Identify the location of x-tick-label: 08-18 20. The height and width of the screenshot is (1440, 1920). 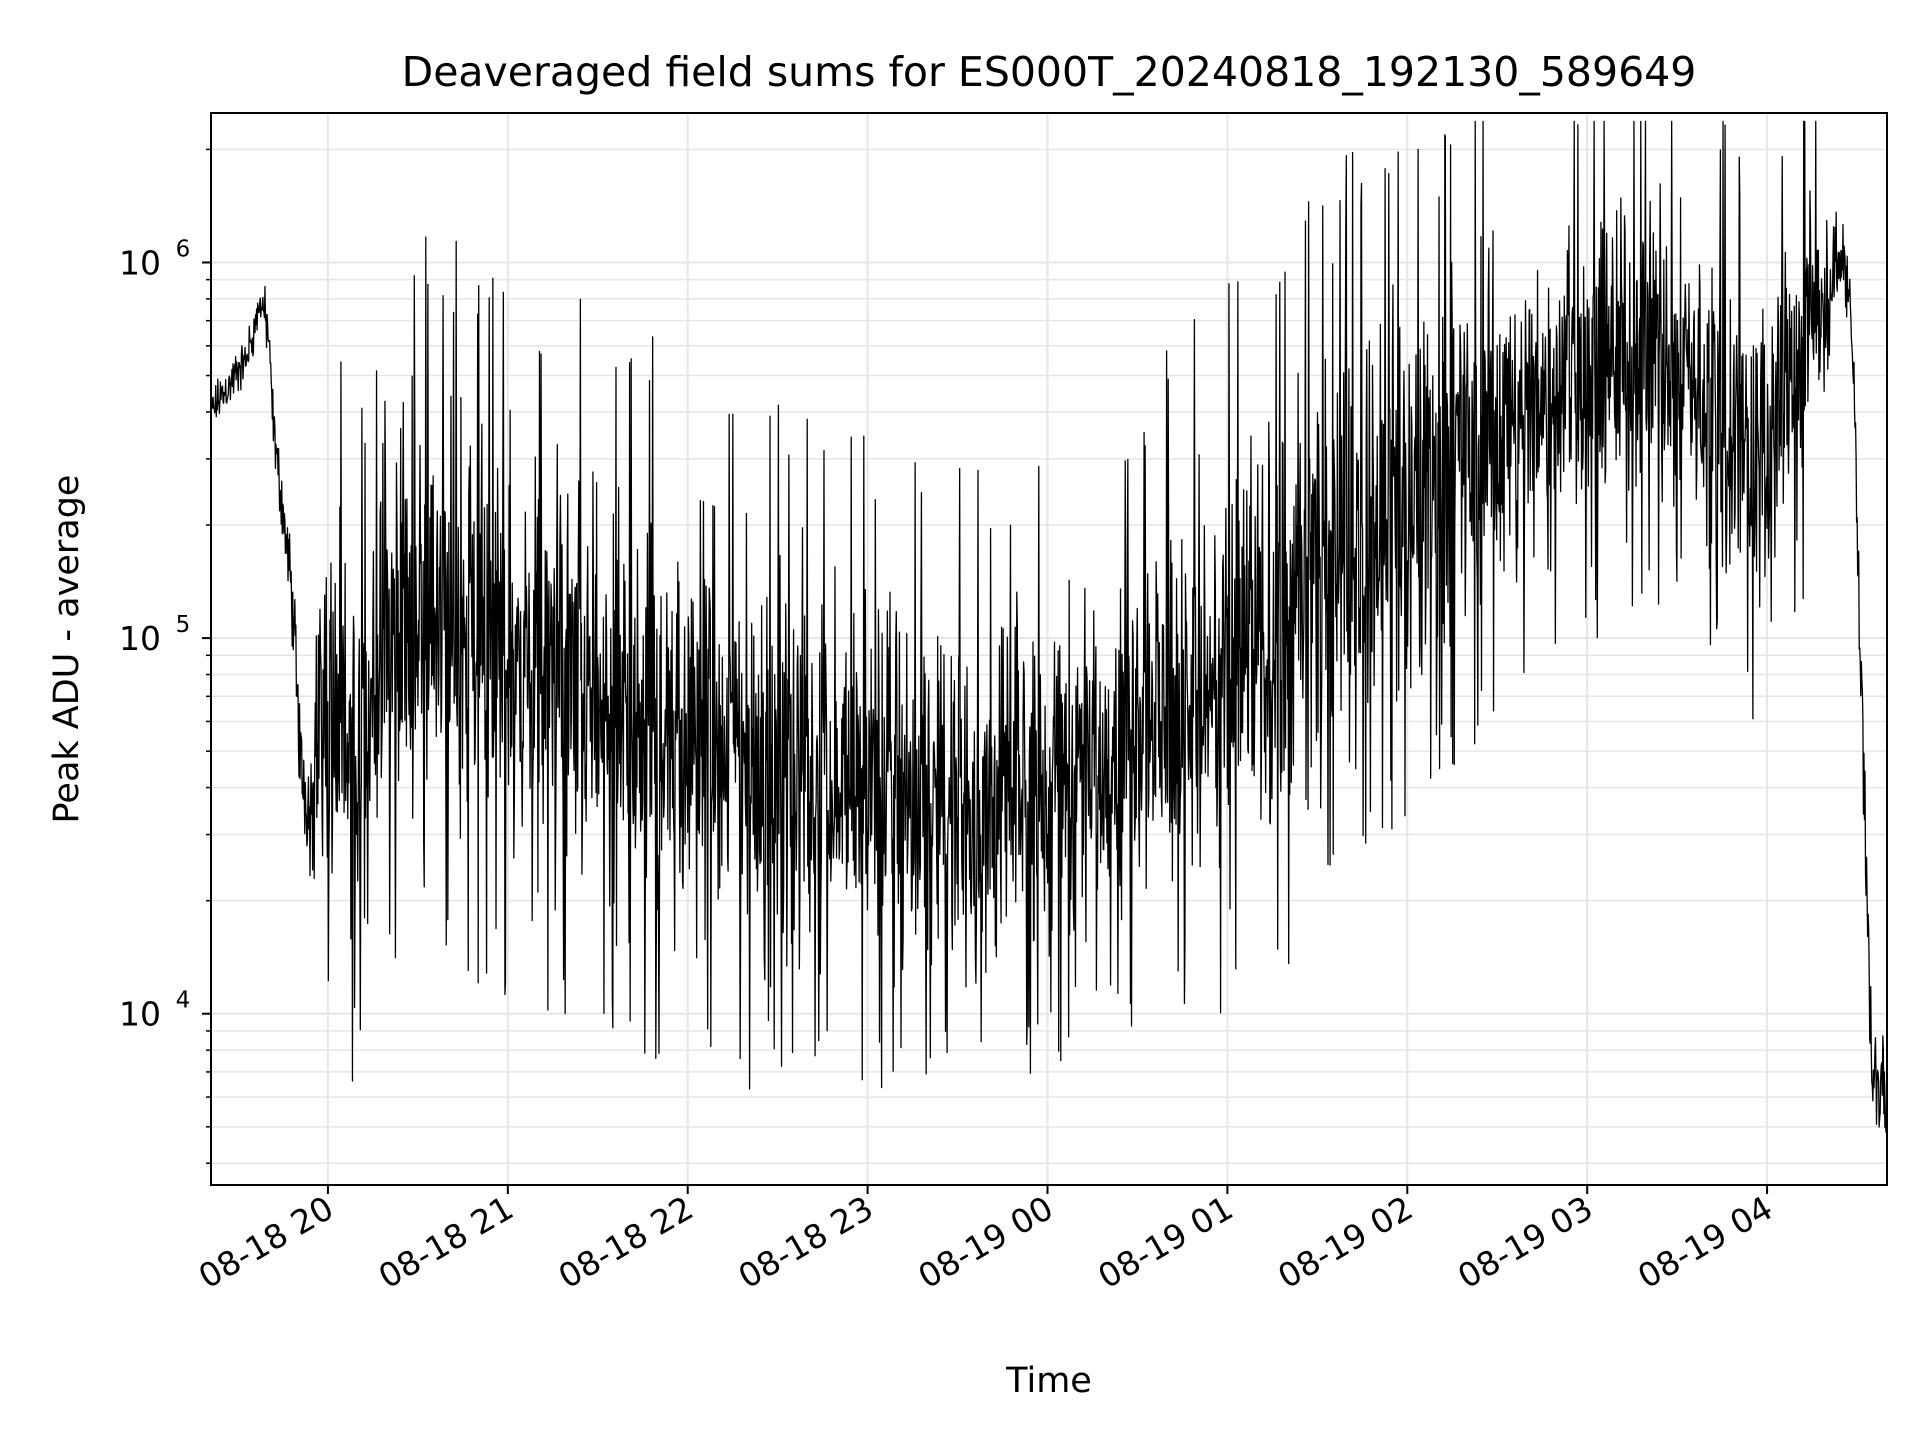
(266, 1242).